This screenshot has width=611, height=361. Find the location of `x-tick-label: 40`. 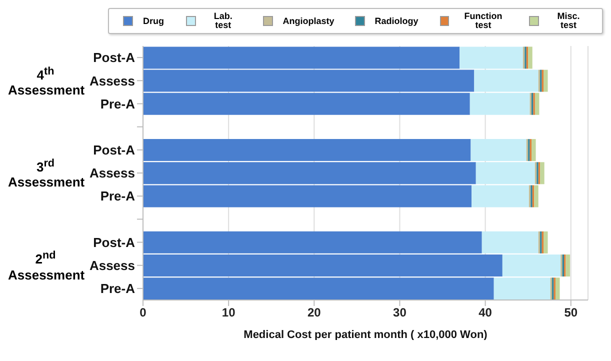

x-tick-label: 40 is located at coordinates (485, 313).